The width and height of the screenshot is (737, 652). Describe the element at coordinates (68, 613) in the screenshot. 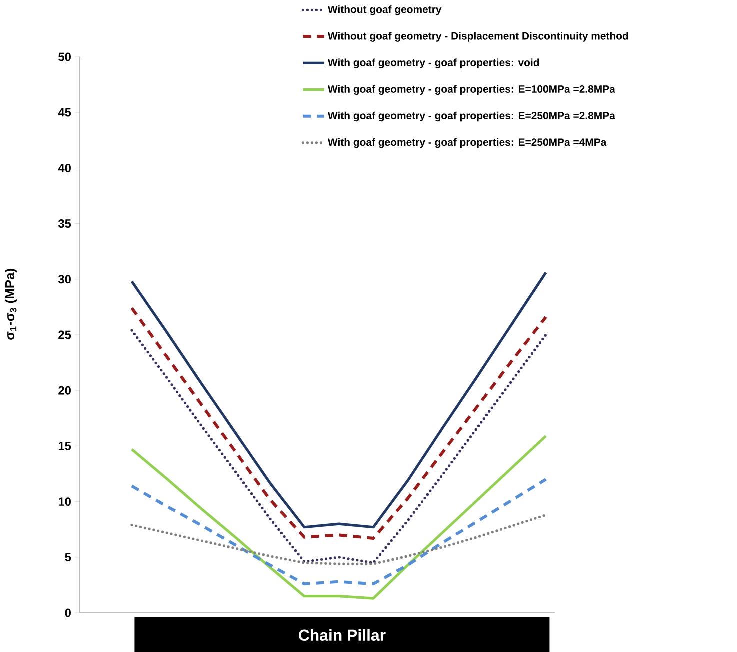

I see `y-tick-label: 0` at that location.